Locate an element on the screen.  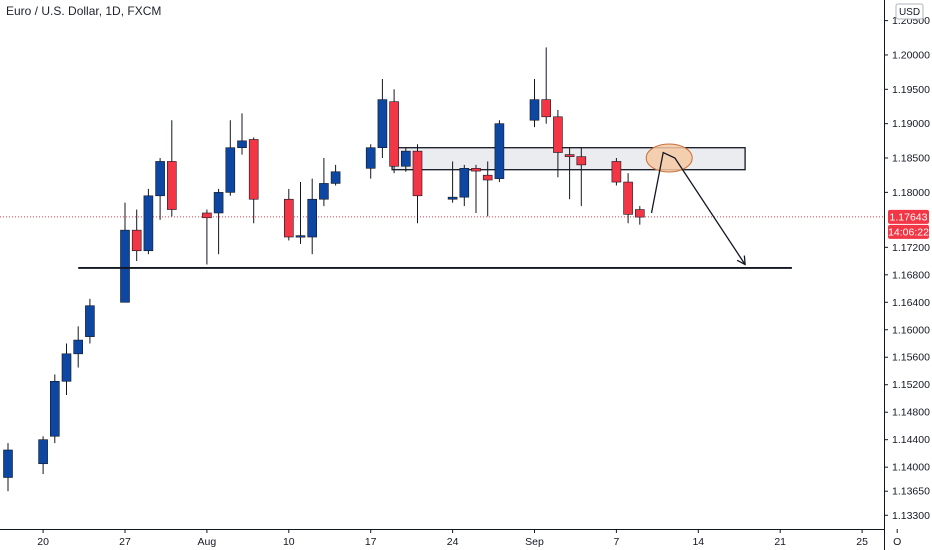
currency-label-text: USD is located at coordinates (909, 12).